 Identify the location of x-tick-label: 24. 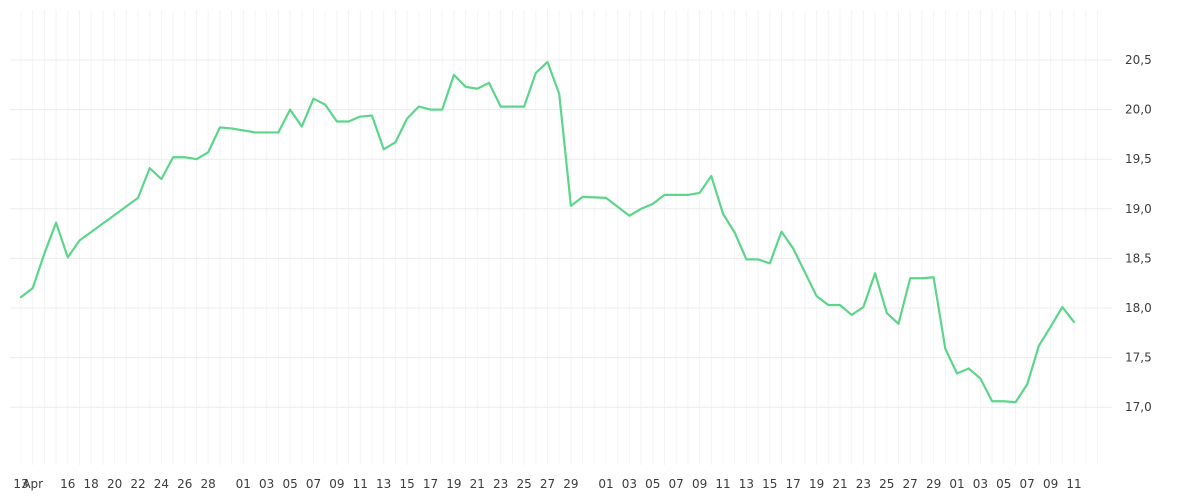
(161, 484).